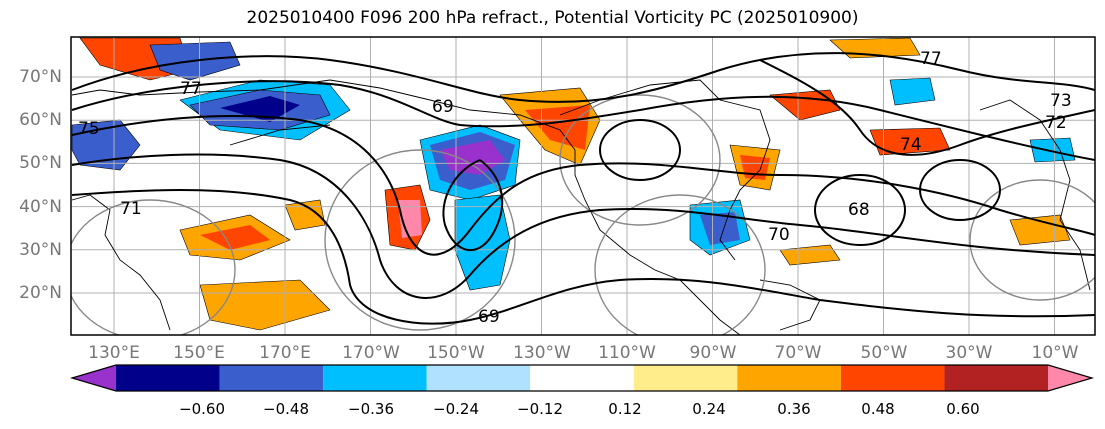 The height and width of the screenshot is (429, 1105). I want to click on lon-label: 110°W, so click(627, 353).